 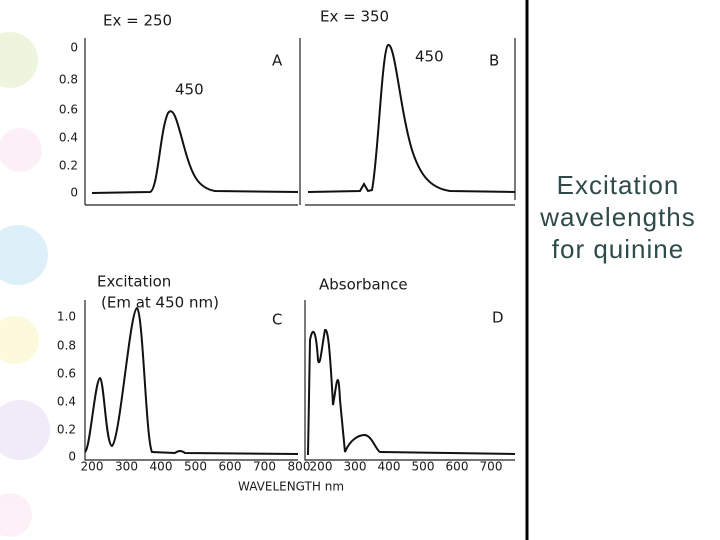 What do you see at coordinates (618, 249) in the screenshot?
I see `slide-title: for quinine` at bounding box center [618, 249].